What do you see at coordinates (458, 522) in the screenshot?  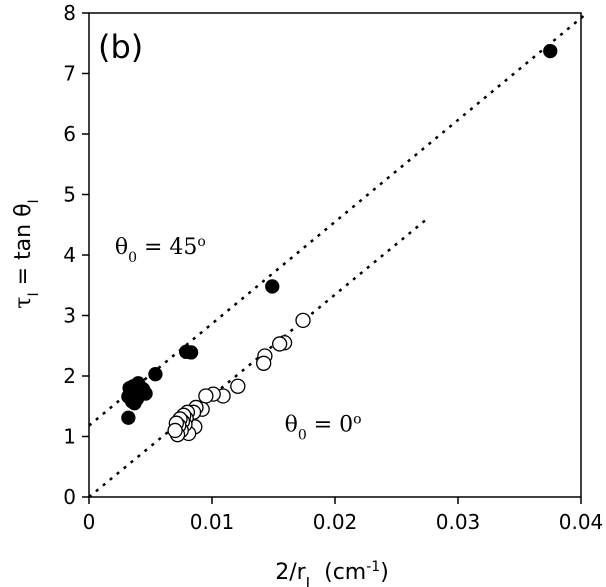 I see `x-tick-label: 0.03` at bounding box center [458, 522].